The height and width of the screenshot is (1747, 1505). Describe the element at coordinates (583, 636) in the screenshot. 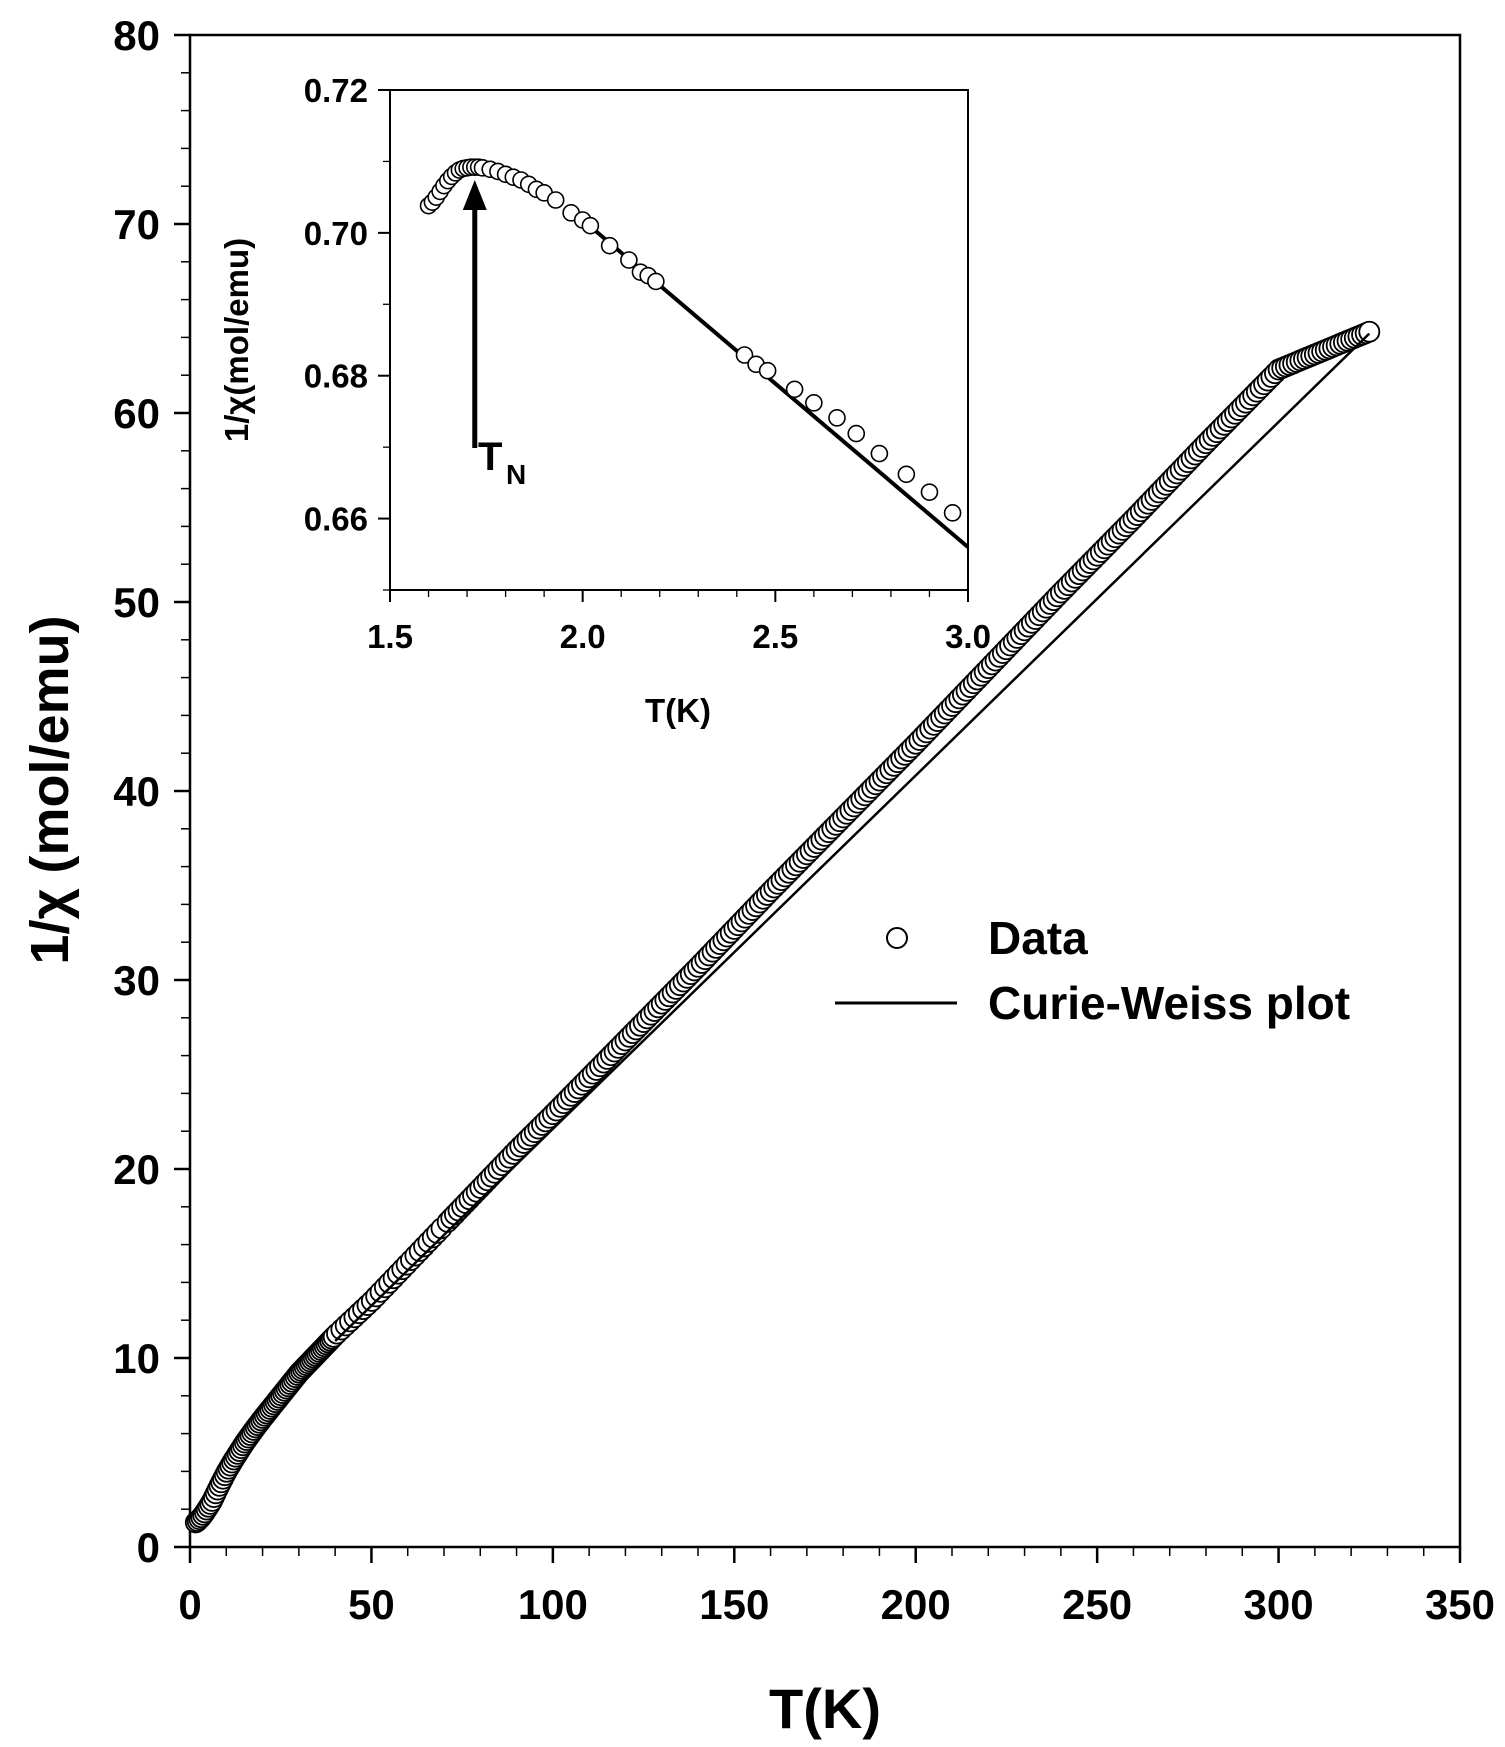

I see `inset-x-tick-label: 2.0` at that location.